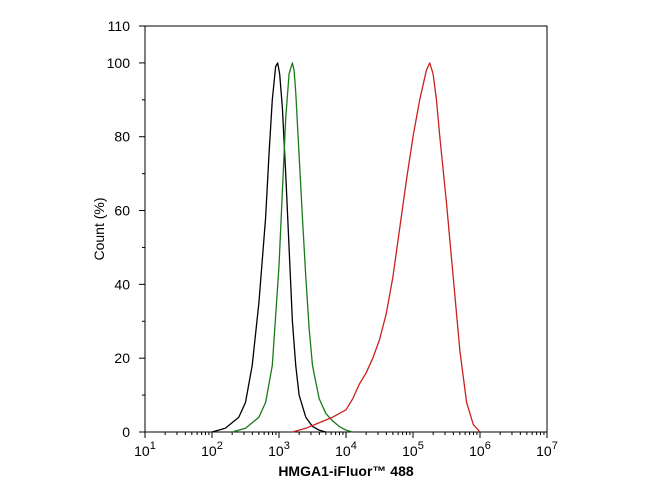  I want to click on y-axis-title: Count (%), so click(99, 228).